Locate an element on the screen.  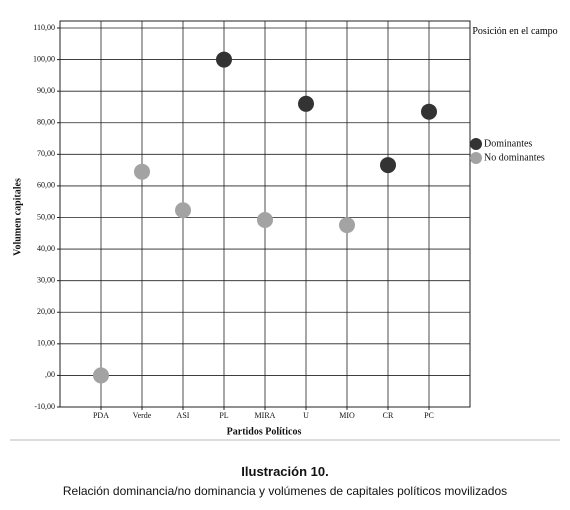
y-axis-label: Volumen capitales is located at coordinates (17, 217).